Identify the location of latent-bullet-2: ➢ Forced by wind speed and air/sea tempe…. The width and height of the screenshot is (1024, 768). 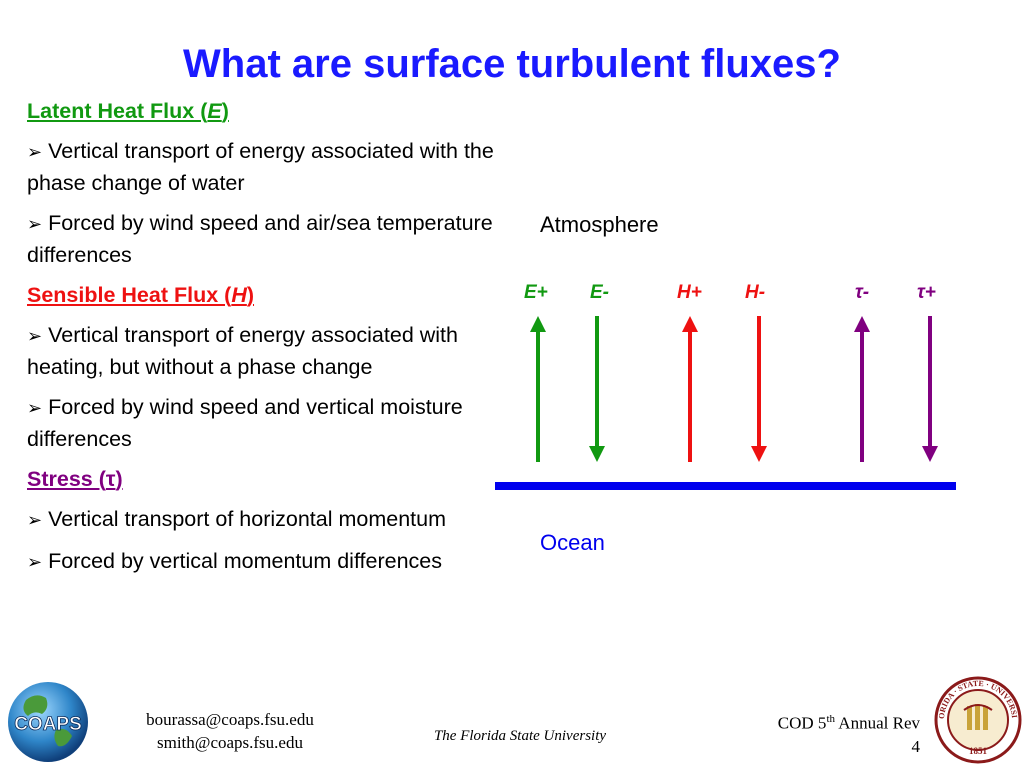
(260, 239).